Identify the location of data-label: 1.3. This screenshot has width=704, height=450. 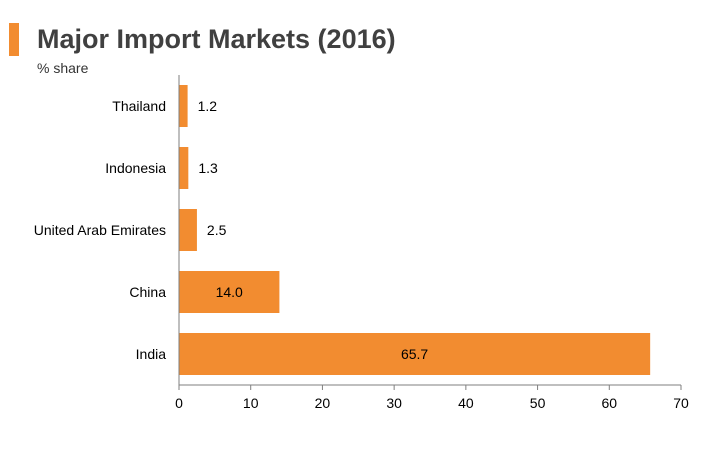
(208, 168).